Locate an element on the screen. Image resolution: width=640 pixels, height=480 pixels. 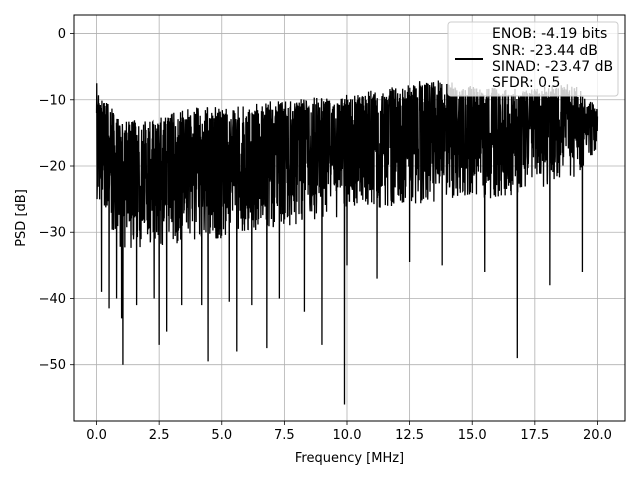
legend-entry-enob: ENOB: -4.19 bits is located at coordinates (549, 34).